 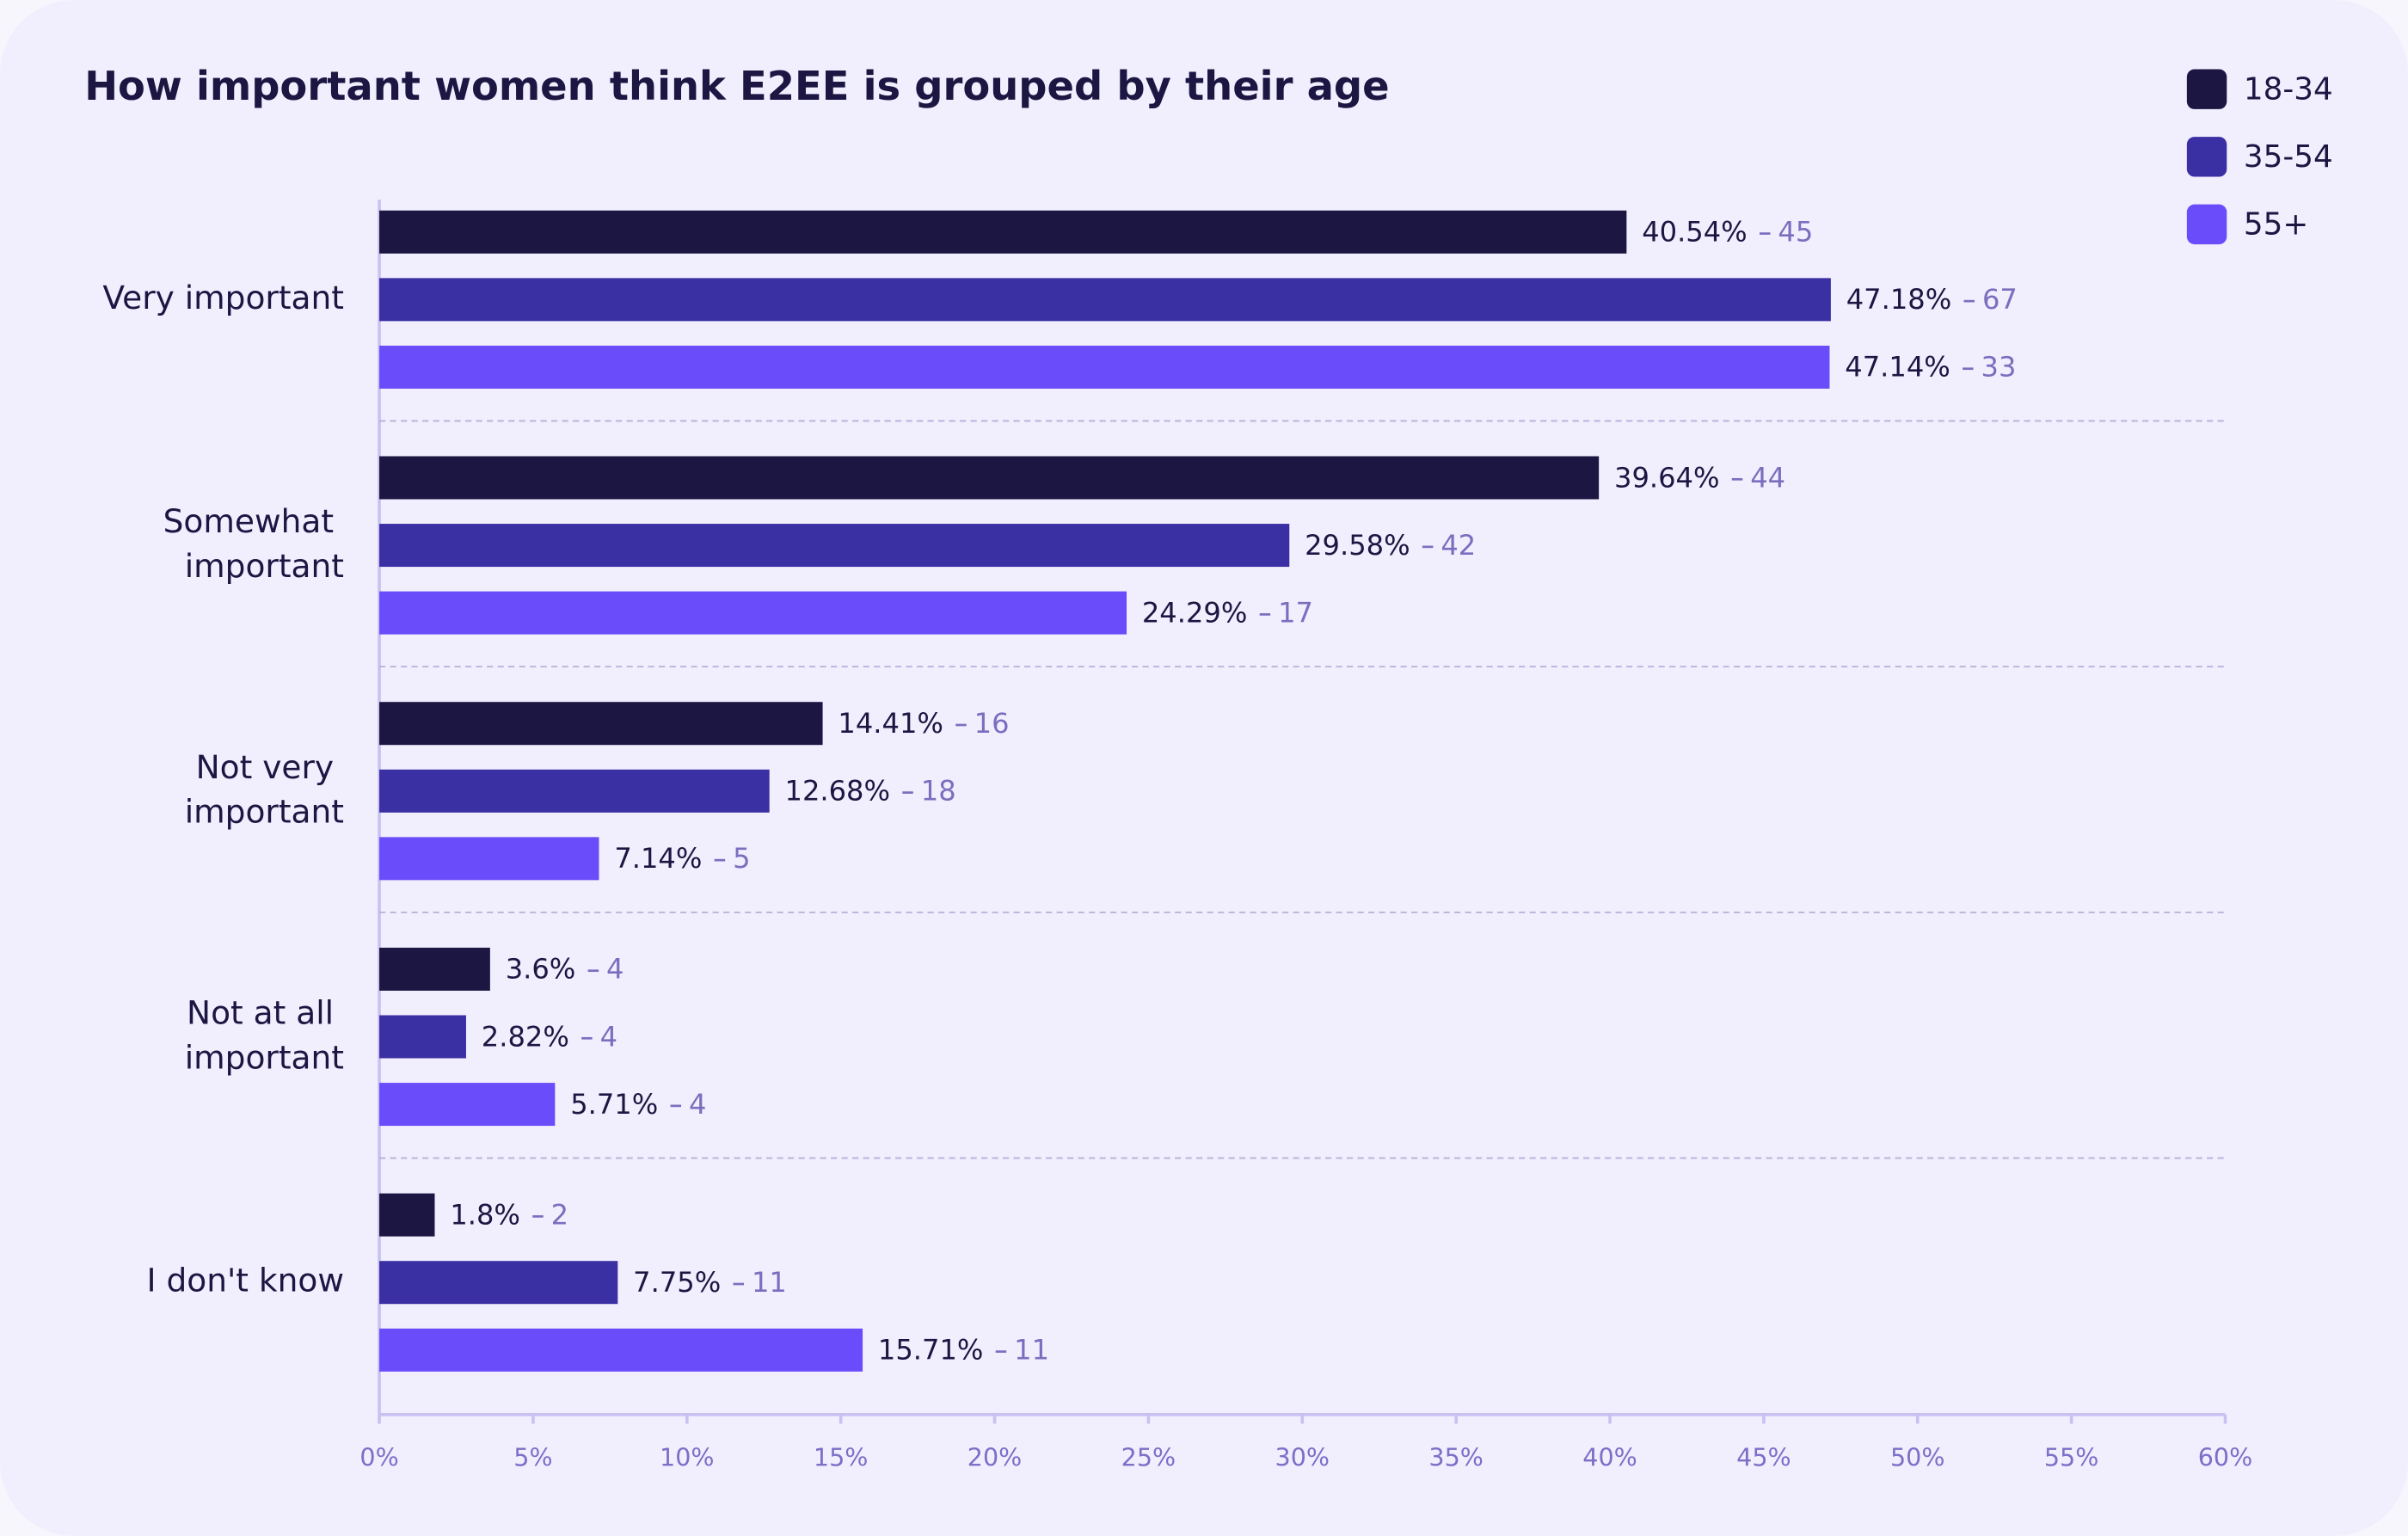 I want to click on x-tick-label: 55%, so click(x=2071, y=1457).